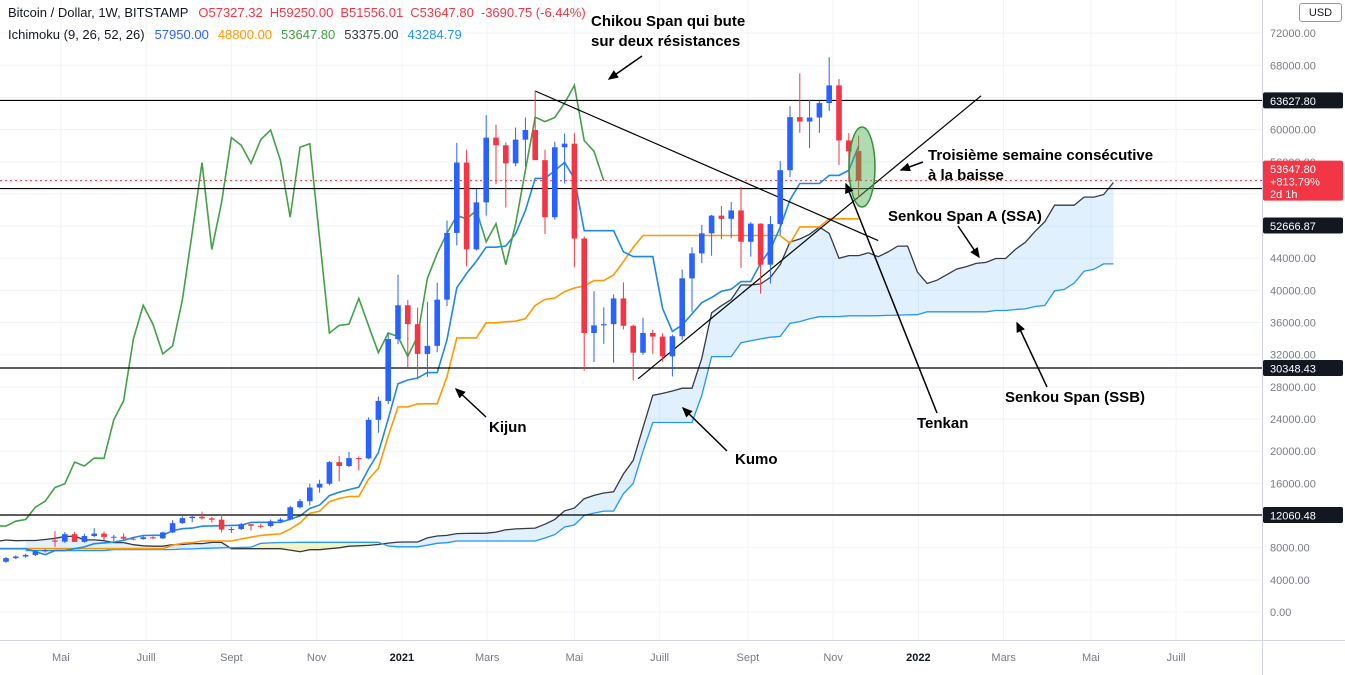 This screenshot has width=1345, height=675. Describe the element at coordinates (1293, 102) in the screenshot. I see `svg-text: 63627.80` at that location.